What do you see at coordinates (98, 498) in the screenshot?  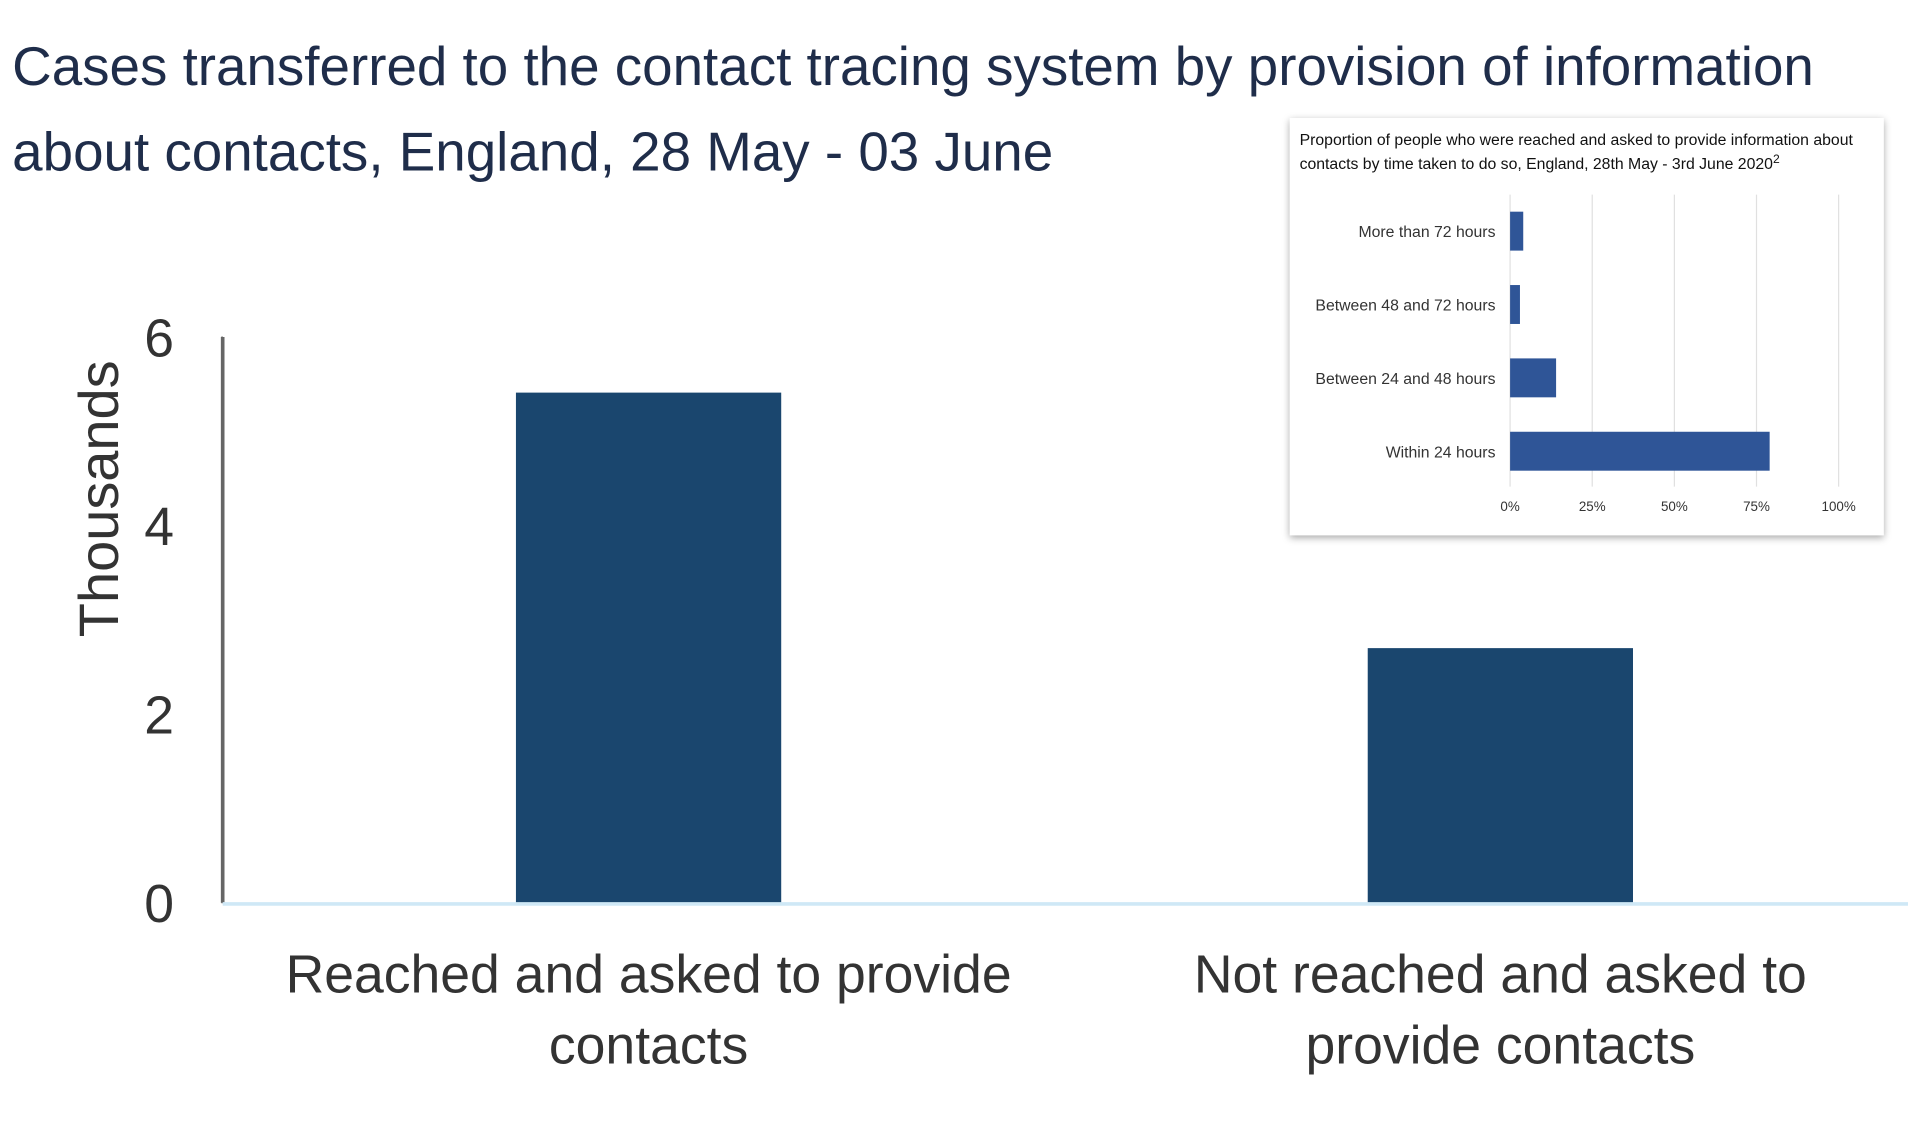 I see `y-axis-label: Thousands` at bounding box center [98, 498].